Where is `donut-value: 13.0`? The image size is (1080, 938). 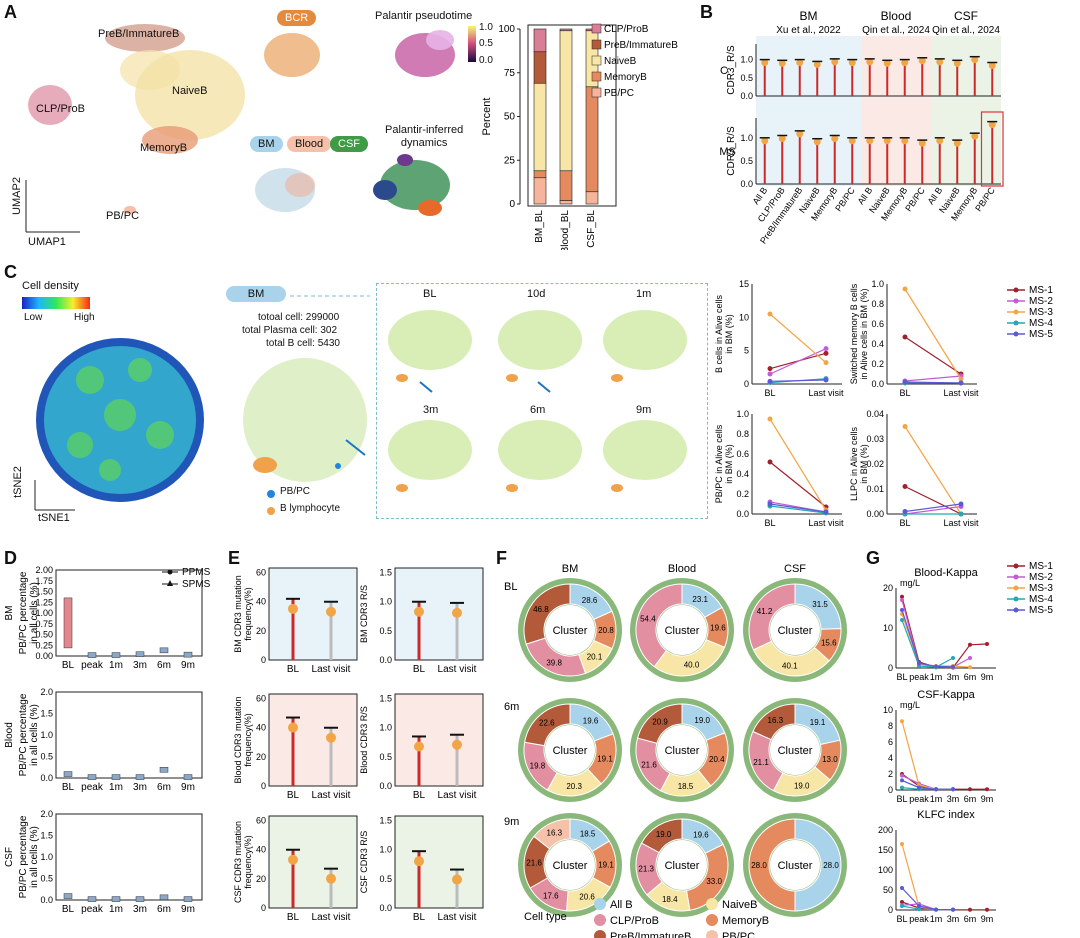 donut-value: 13.0 is located at coordinates (830, 759).